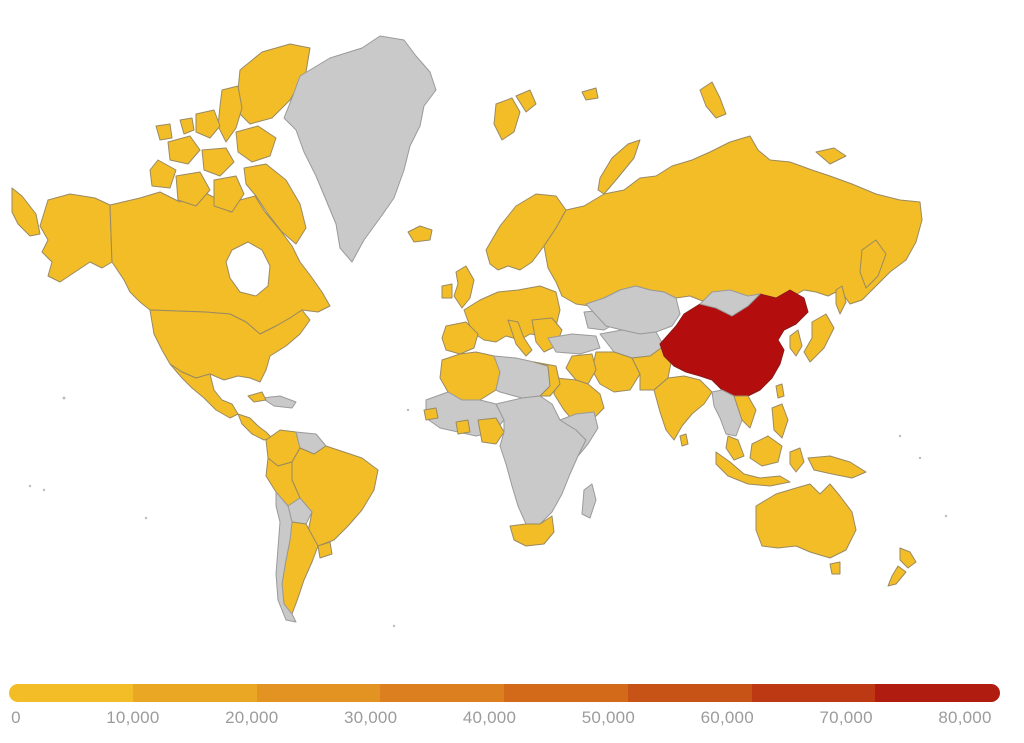 This screenshot has height=743, width=1024. I want to click on region-italy, so click(520, 338).